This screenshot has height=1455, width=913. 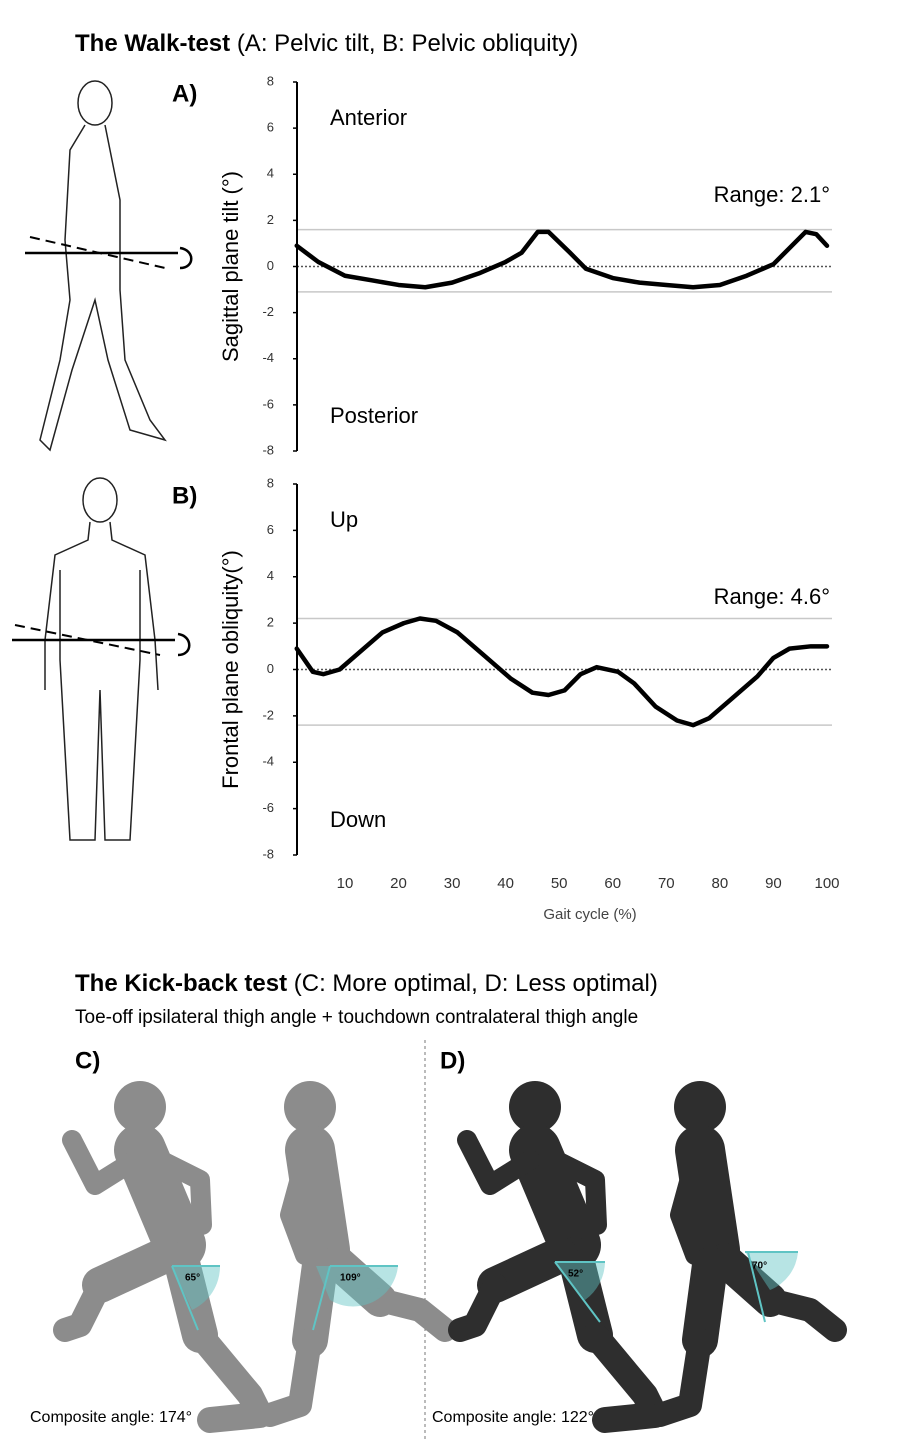 What do you see at coordinates (111, 1417) in the screenshot?
I see `composite-label: Composite angle: 174°` at bounding box center [111, 1417].